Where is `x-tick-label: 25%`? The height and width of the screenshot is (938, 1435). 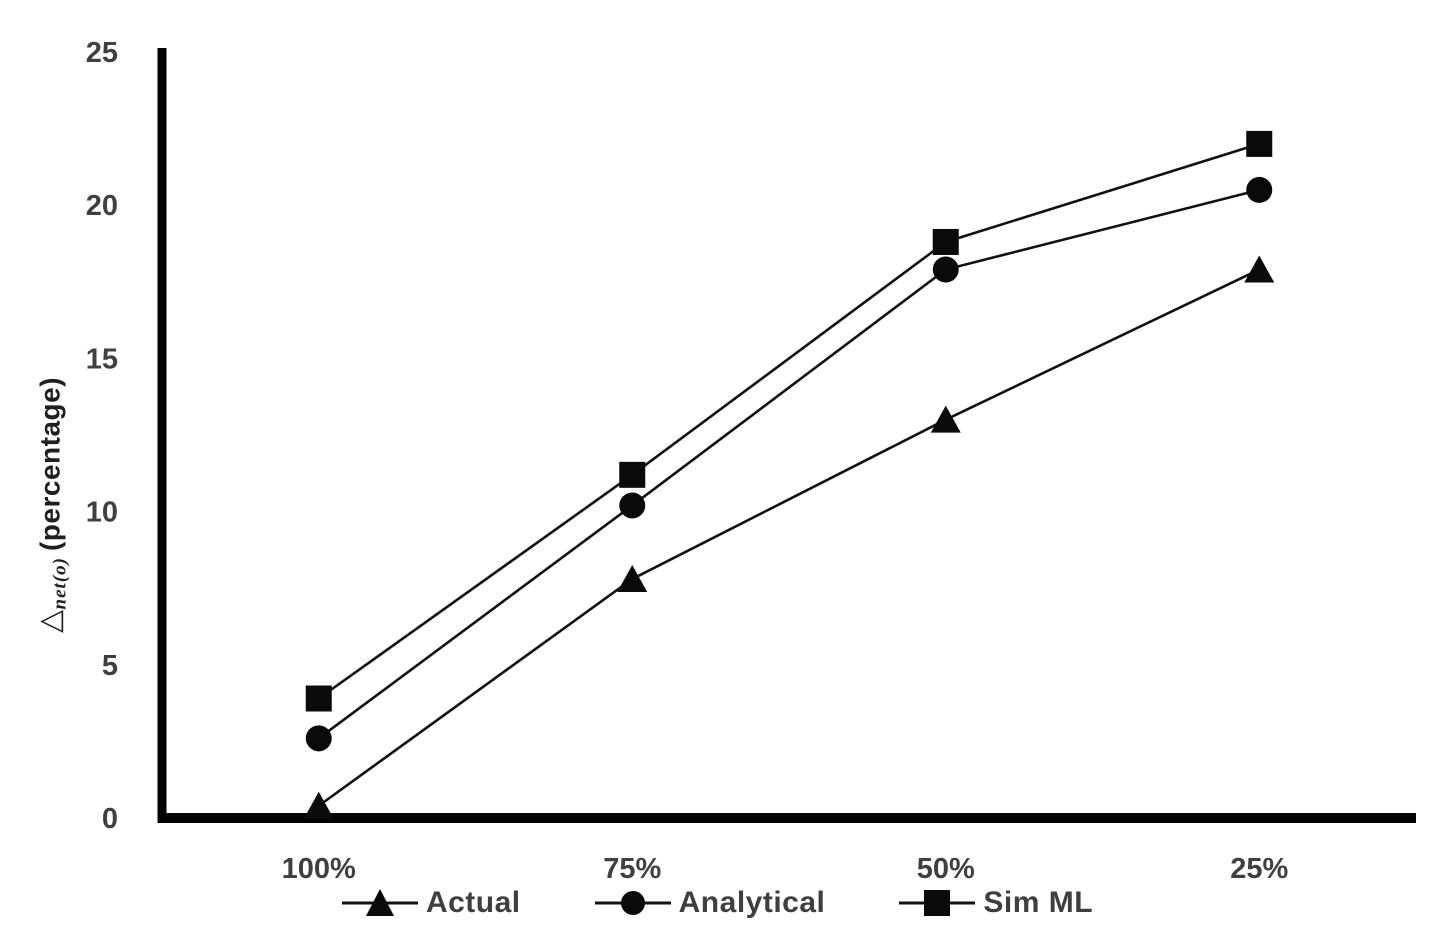
x-tick-label: 25% is located at coordinates (1259, 869).